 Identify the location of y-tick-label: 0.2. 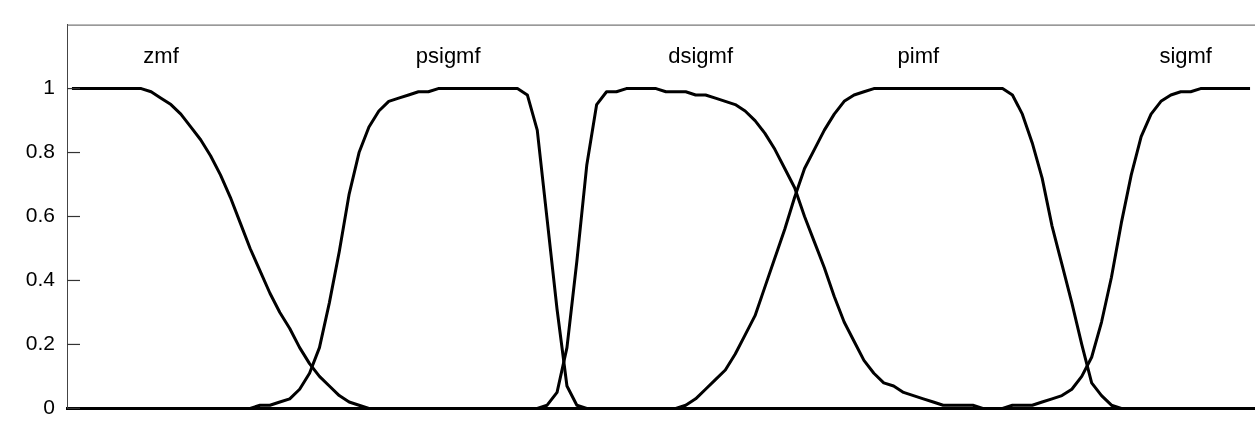
(40, 343).